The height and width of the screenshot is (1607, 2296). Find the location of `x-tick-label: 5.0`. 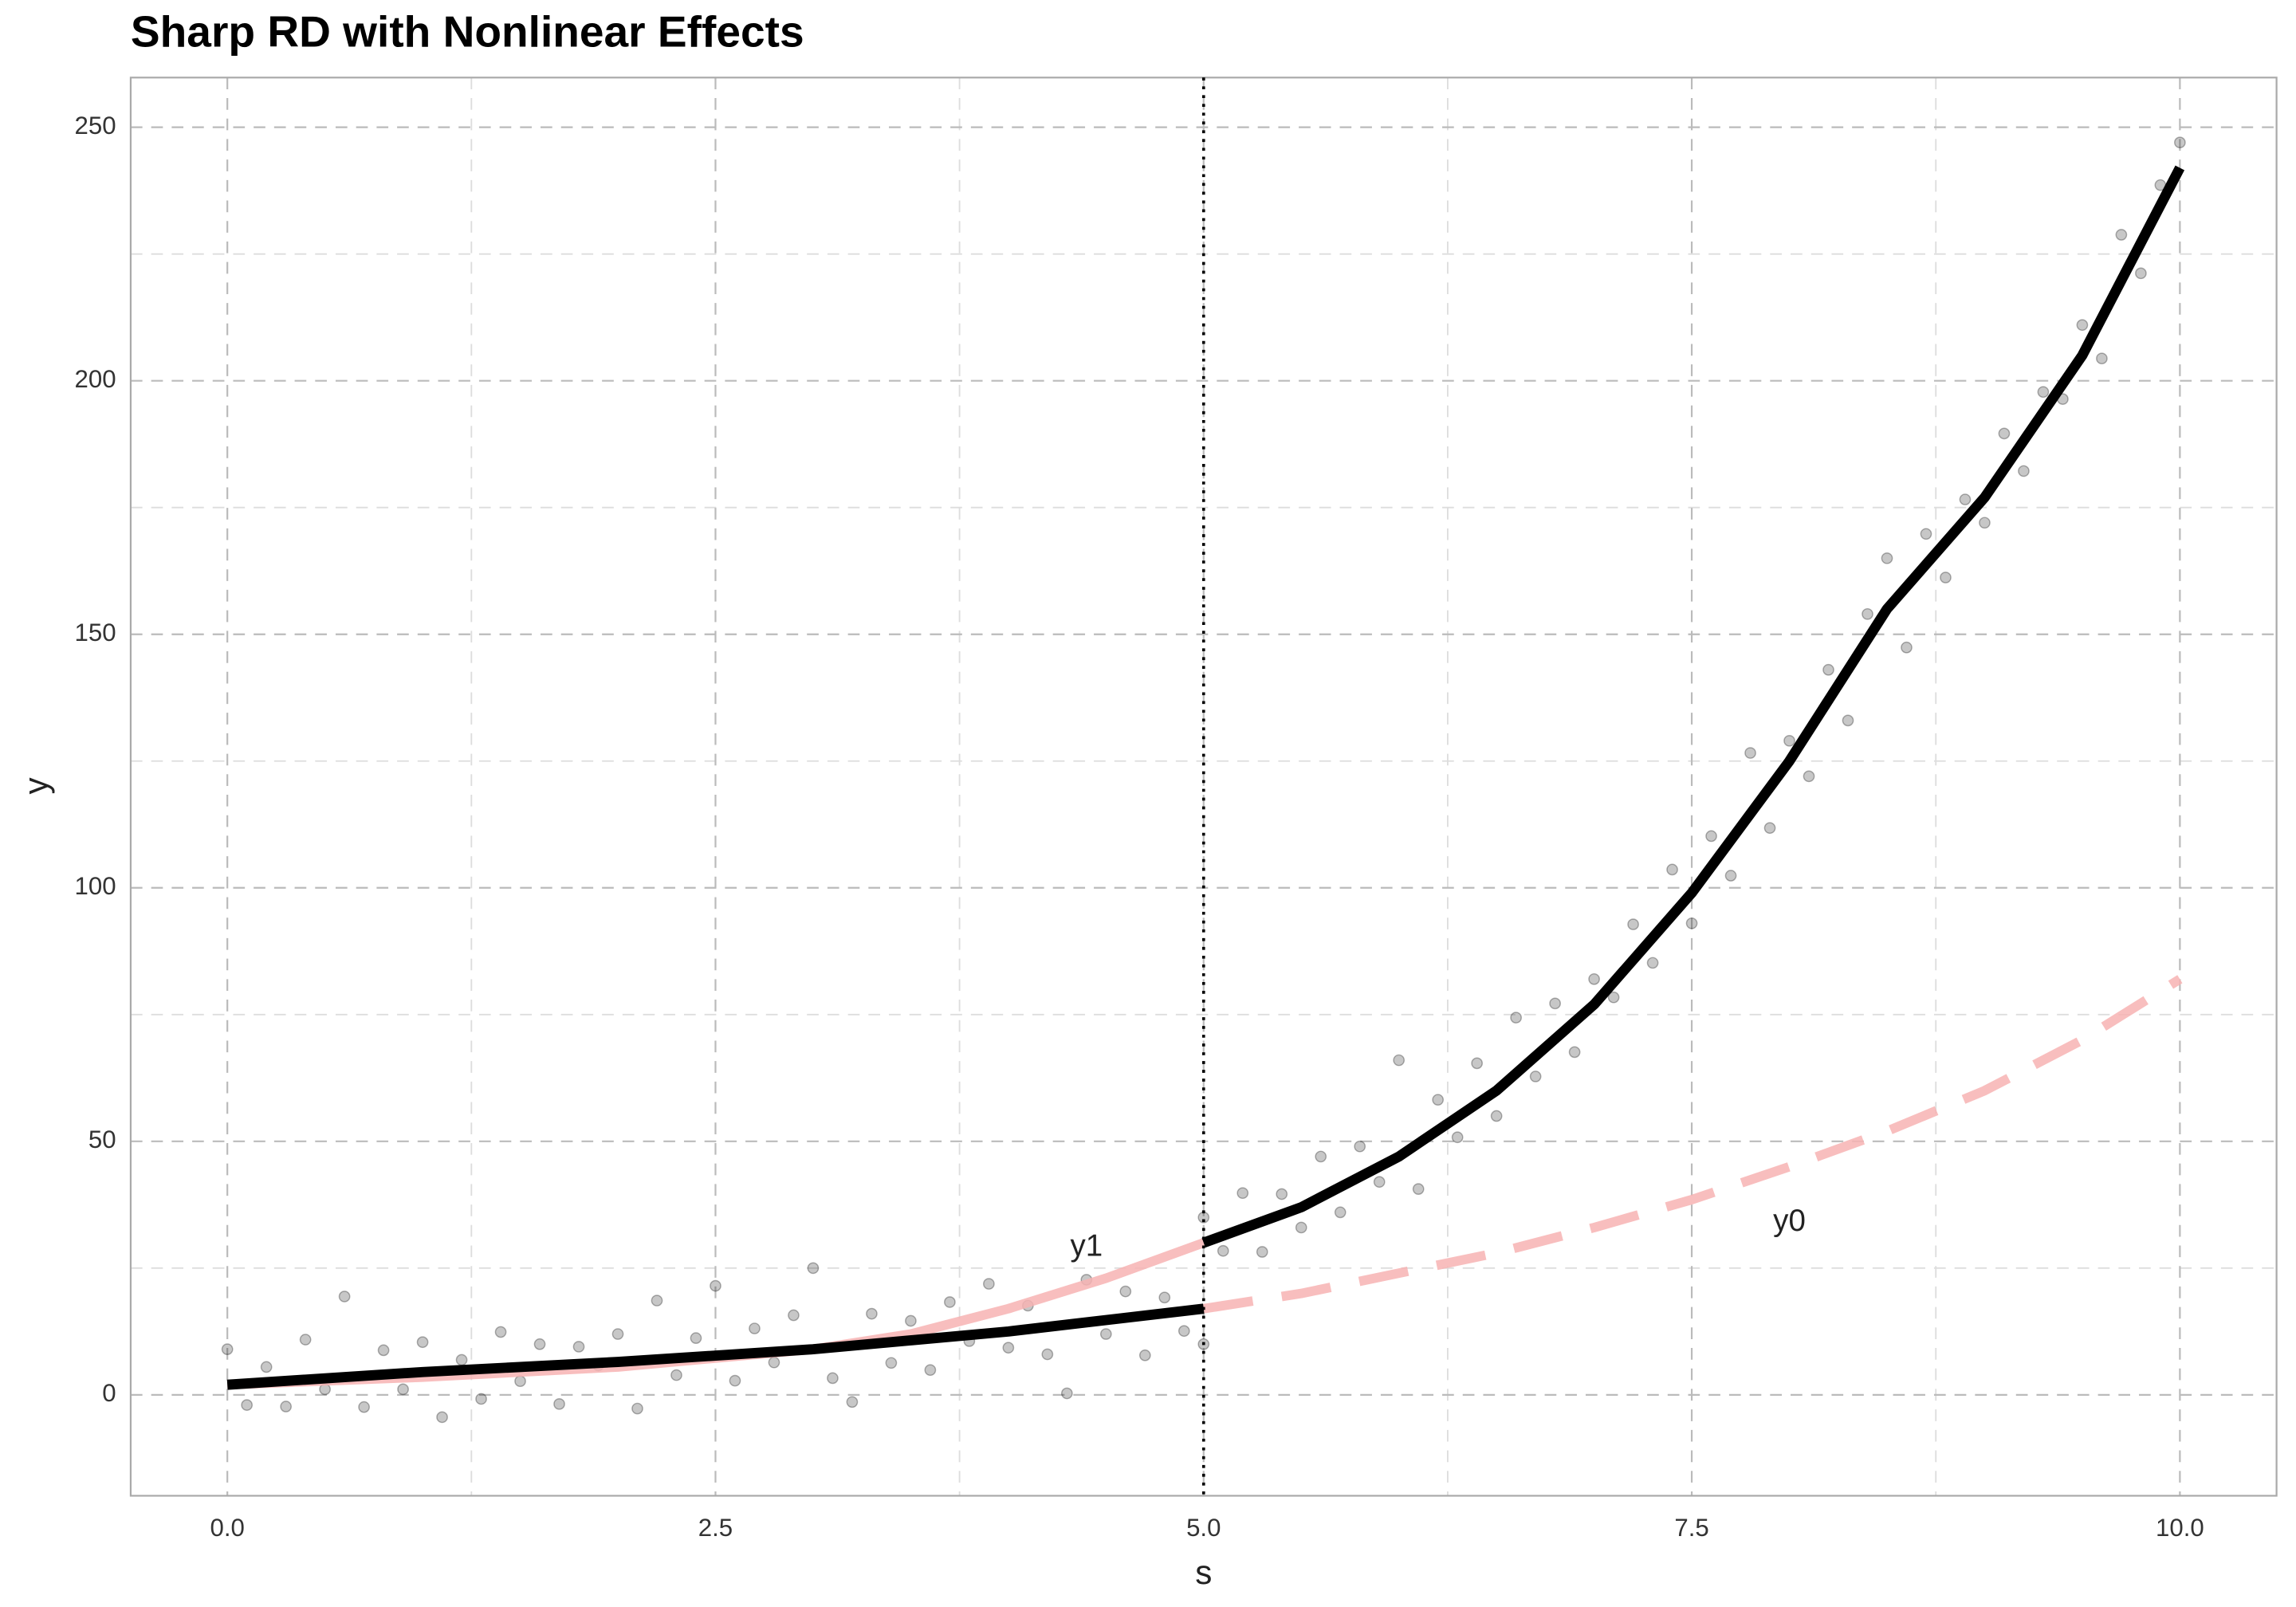

x-tick-label: 5.0 is located at coordinates (1203, 1528).